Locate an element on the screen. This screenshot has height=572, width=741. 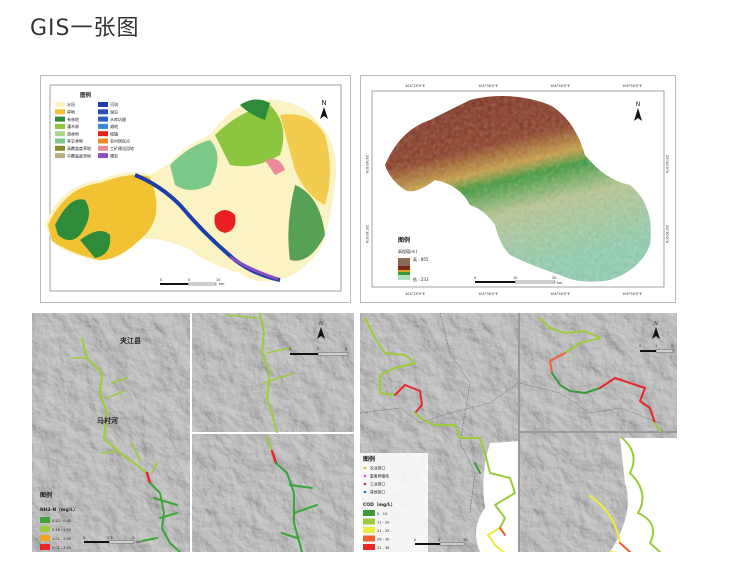
legend-label: 湖泊 is located at coordinates (114, 112).